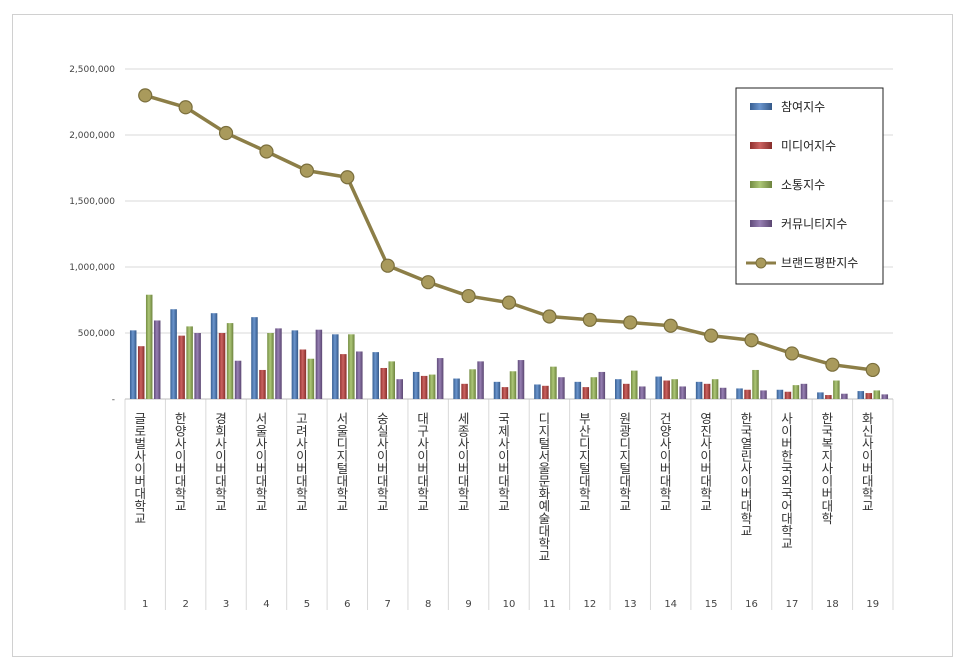  I want to click on category-label: 서울디지털대학교, so click(341, 462).